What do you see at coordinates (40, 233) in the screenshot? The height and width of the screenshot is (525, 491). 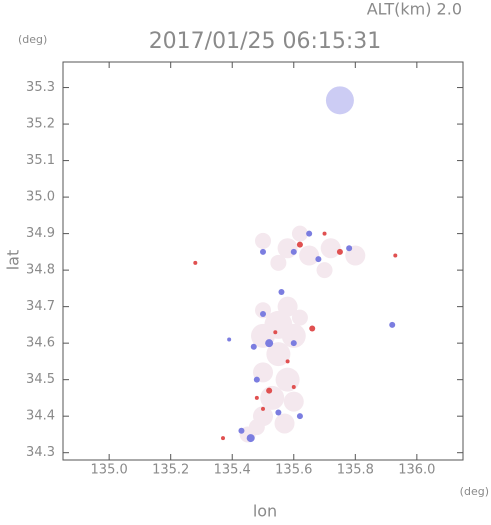 I see `y-tick-label: 34.9` at bounding box center [40, 233].